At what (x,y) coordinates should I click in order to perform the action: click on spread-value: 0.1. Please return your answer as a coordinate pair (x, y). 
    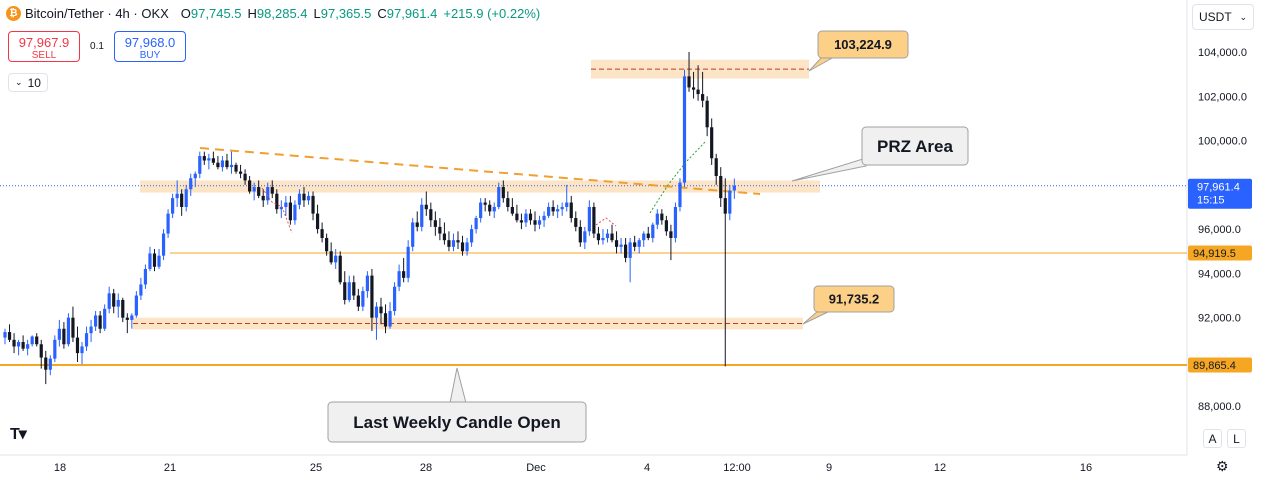
    Looking at the image, I should click on (97, 46).